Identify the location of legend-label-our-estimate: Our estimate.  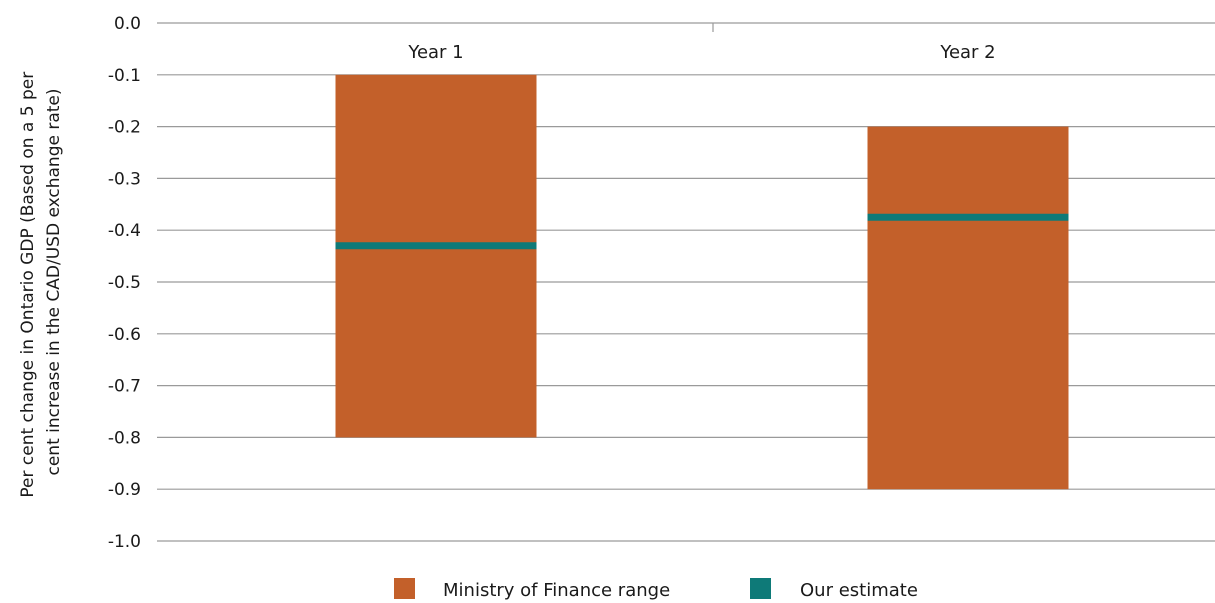
(859, 590).